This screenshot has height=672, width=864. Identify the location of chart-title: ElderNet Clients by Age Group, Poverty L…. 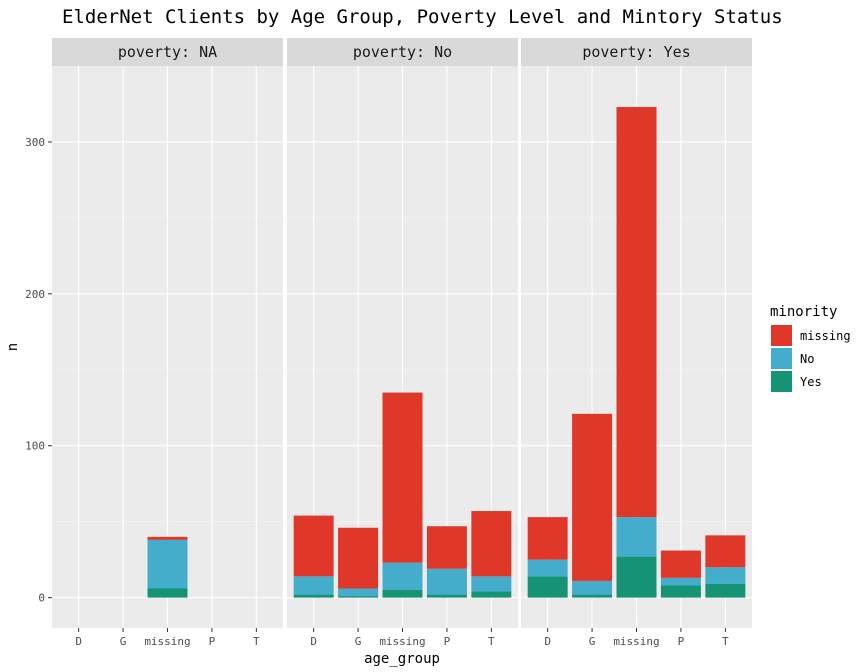
(422, 17).